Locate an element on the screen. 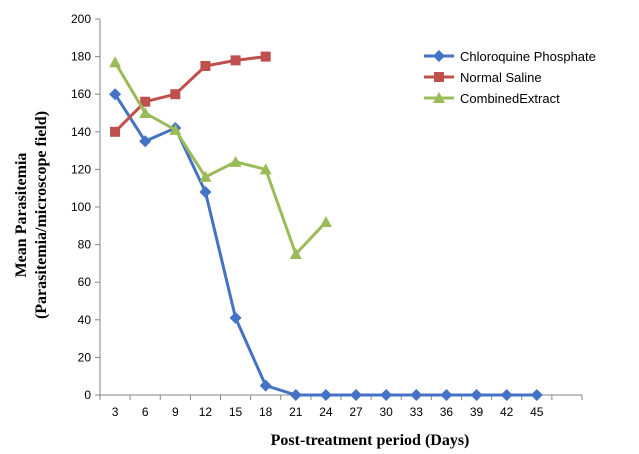 The height and width of the screenshot is (454, 639). legend-label: Chloroquine Phosphate is located at coordinates (528, 56).